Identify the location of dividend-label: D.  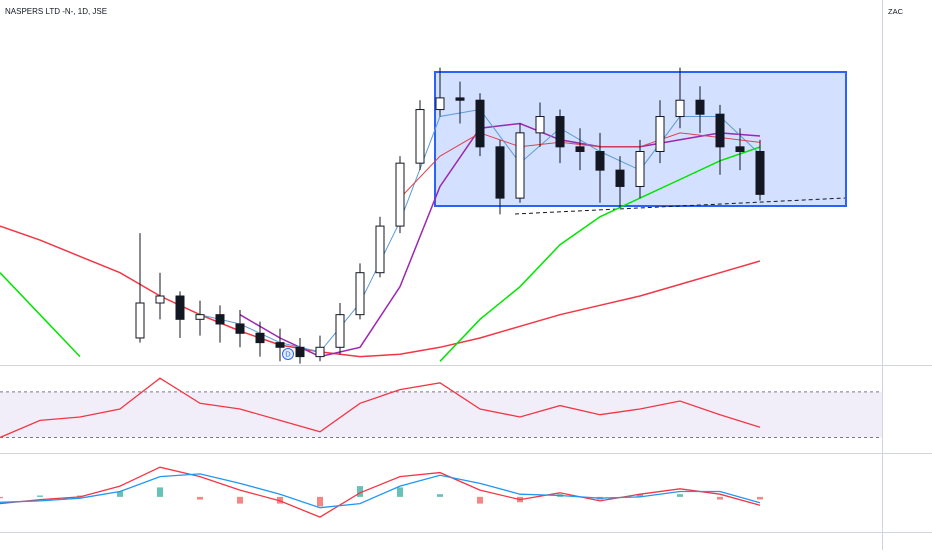
(288, 353).